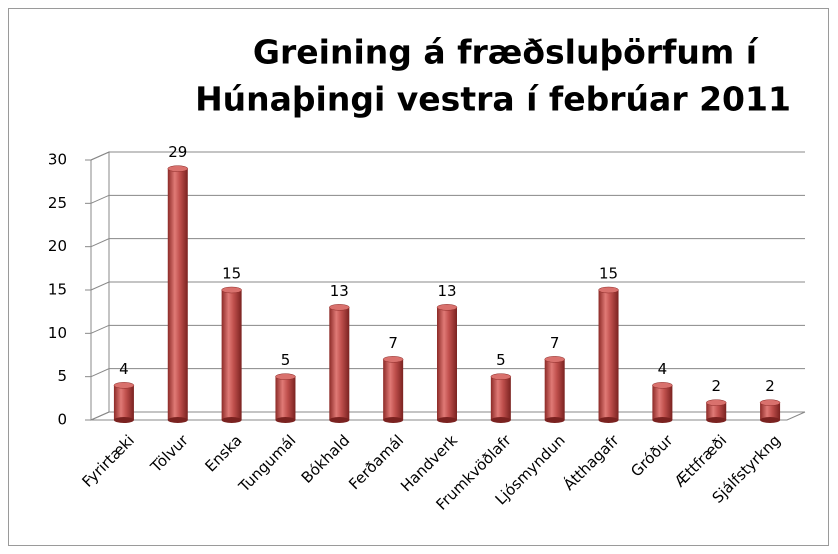  Describe the element at coordinates (57, 333) in the screenshot. I see `y-tick-label: 10` at that location.